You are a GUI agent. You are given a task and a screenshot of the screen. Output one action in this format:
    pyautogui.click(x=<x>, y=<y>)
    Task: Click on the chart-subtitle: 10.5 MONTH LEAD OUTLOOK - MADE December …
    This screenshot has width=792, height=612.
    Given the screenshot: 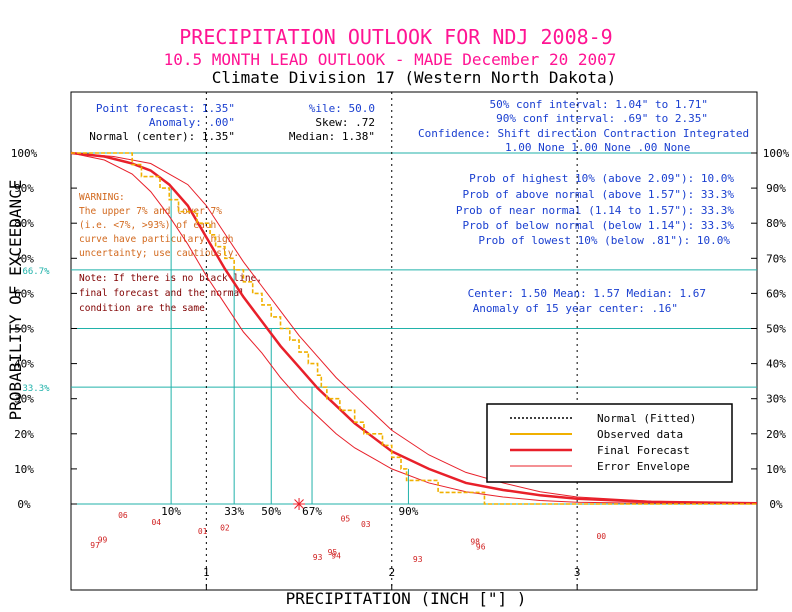 What is the action you would take?
    pyautogui.click(x=390, y=59)
    